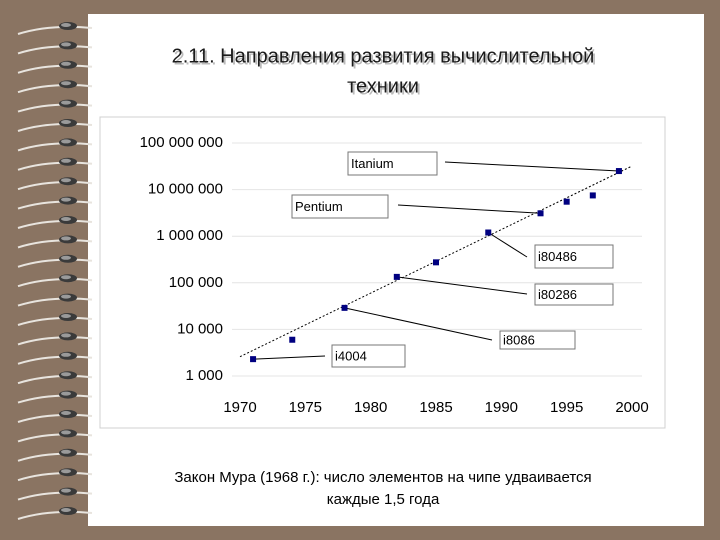 The width and height of the screenshot is (720, 540). What do you see at coordinates (319, 206) in the screenshot?
I see `annotation: Pentium` at bounding box center [319, 206].